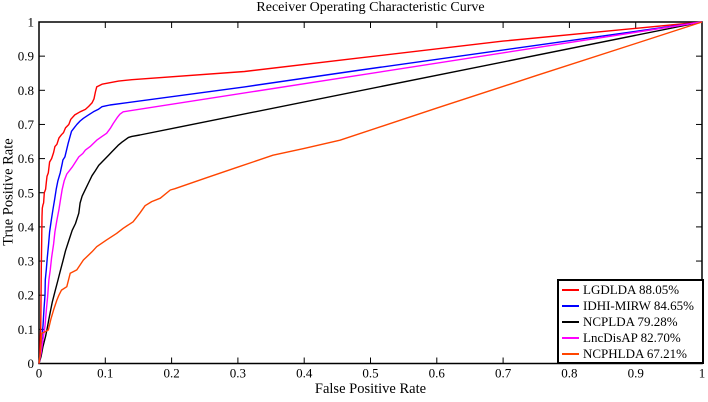 Image resolution: width=708 pixels, height=402 pixels. I want to click on legend-label: LncDisAP 82.70%, so click(632, 337).